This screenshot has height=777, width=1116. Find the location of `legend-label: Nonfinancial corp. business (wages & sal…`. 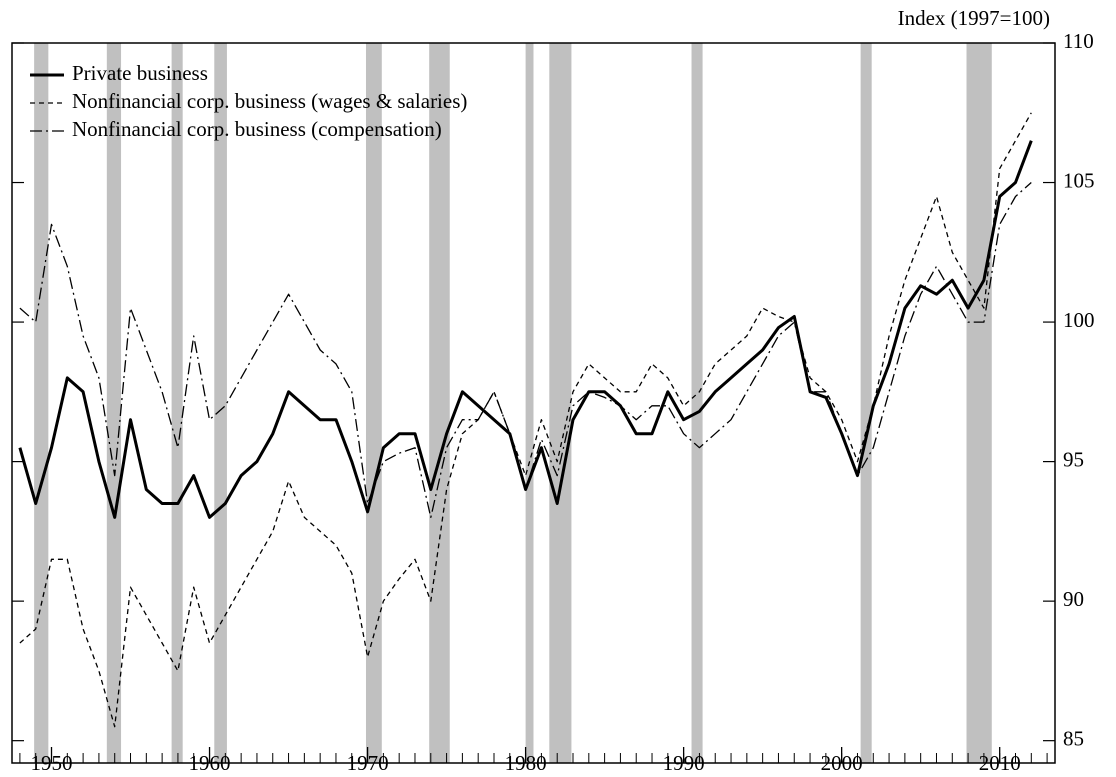

legend-label: Nonfinancial corp. business (wages & sal… is located at coordinates (269, 101).